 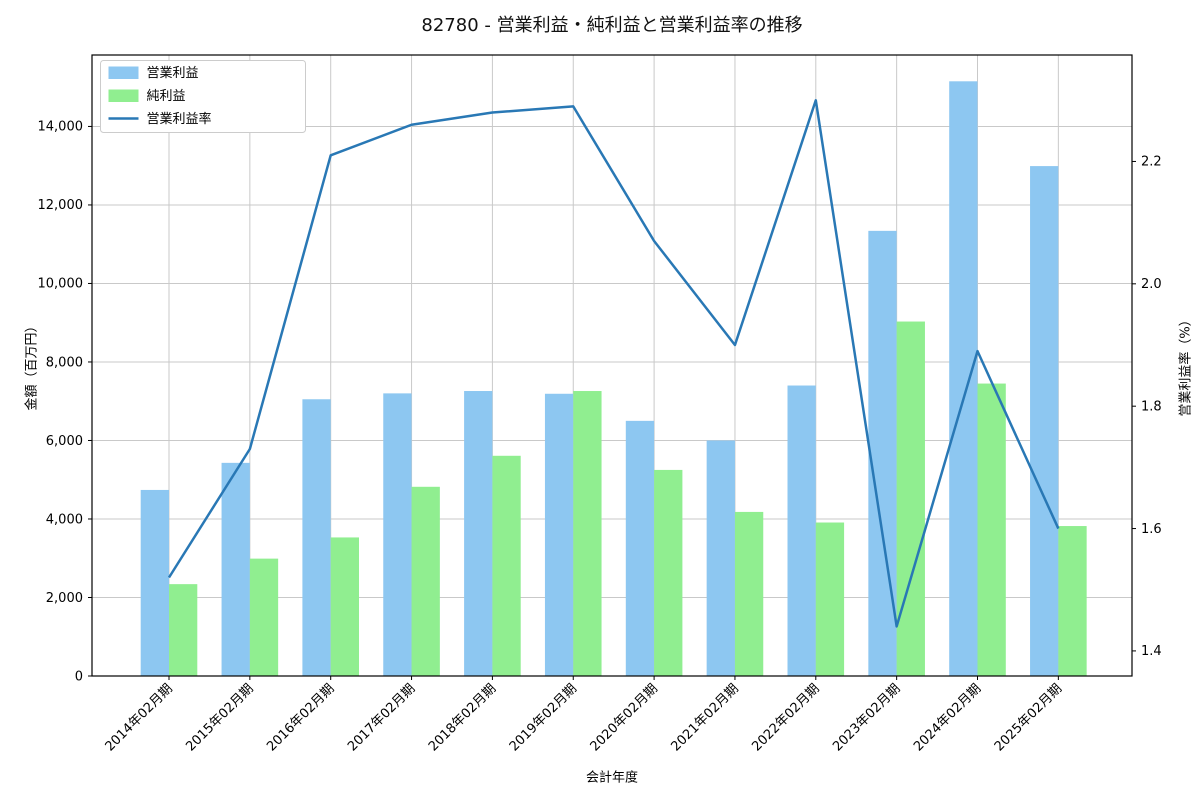 I want to click on y-tick-label-right: 1.4, so click(x=1151, y=651).